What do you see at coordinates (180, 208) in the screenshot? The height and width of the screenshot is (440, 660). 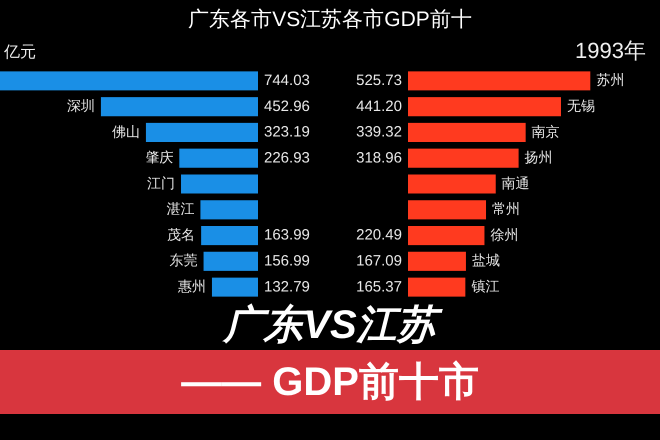 I see `y-tick-label: 湛江` at bounding box center [180, 208].